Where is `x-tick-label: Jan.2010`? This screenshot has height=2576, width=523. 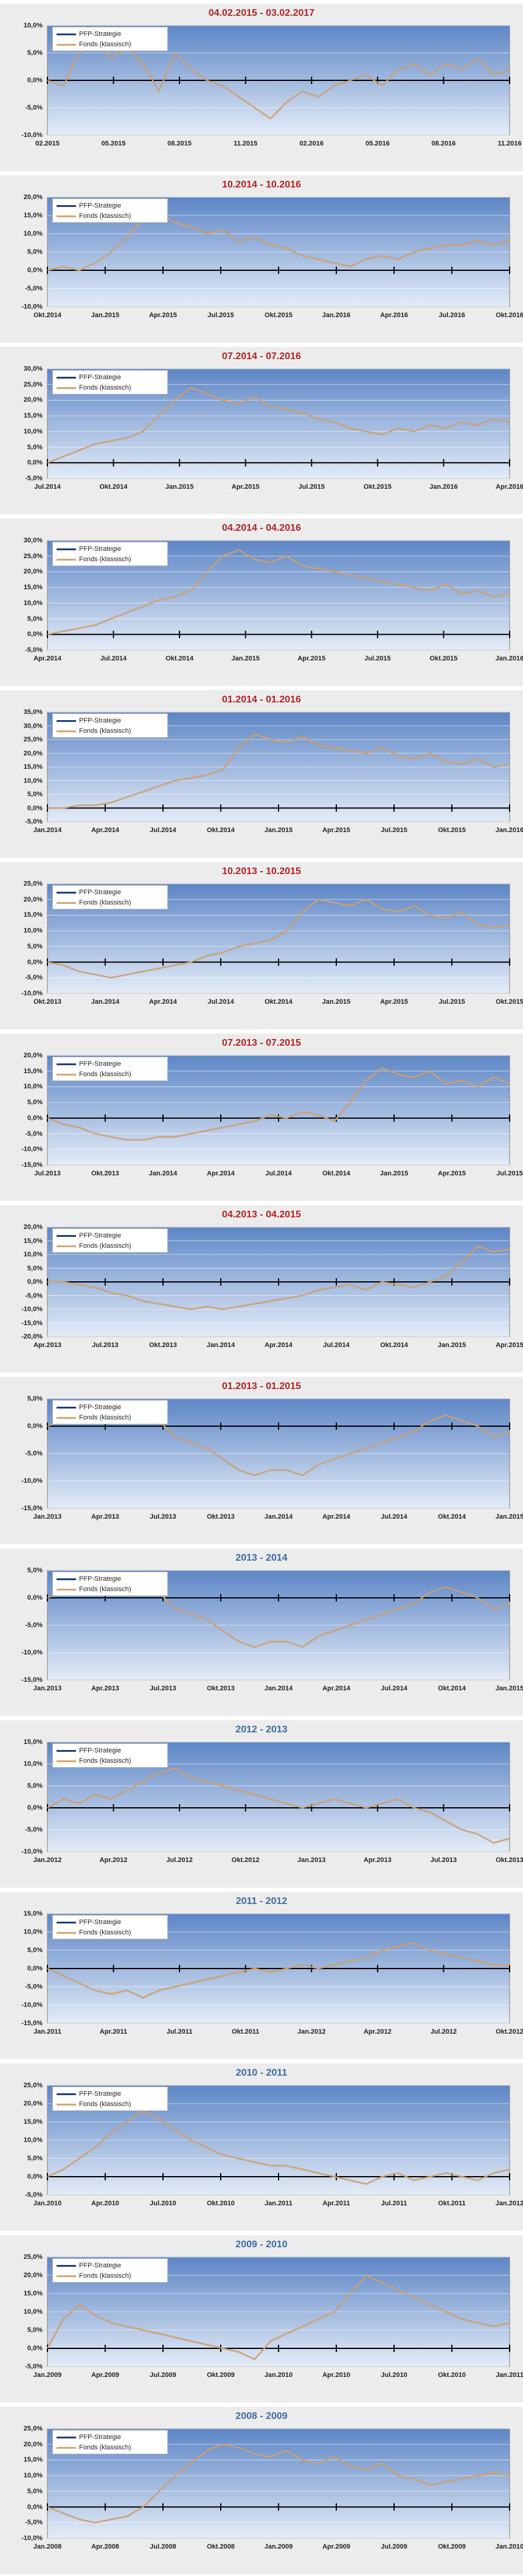 x-tick-label: Jan.2010 is located at coordinates (278, 2375).